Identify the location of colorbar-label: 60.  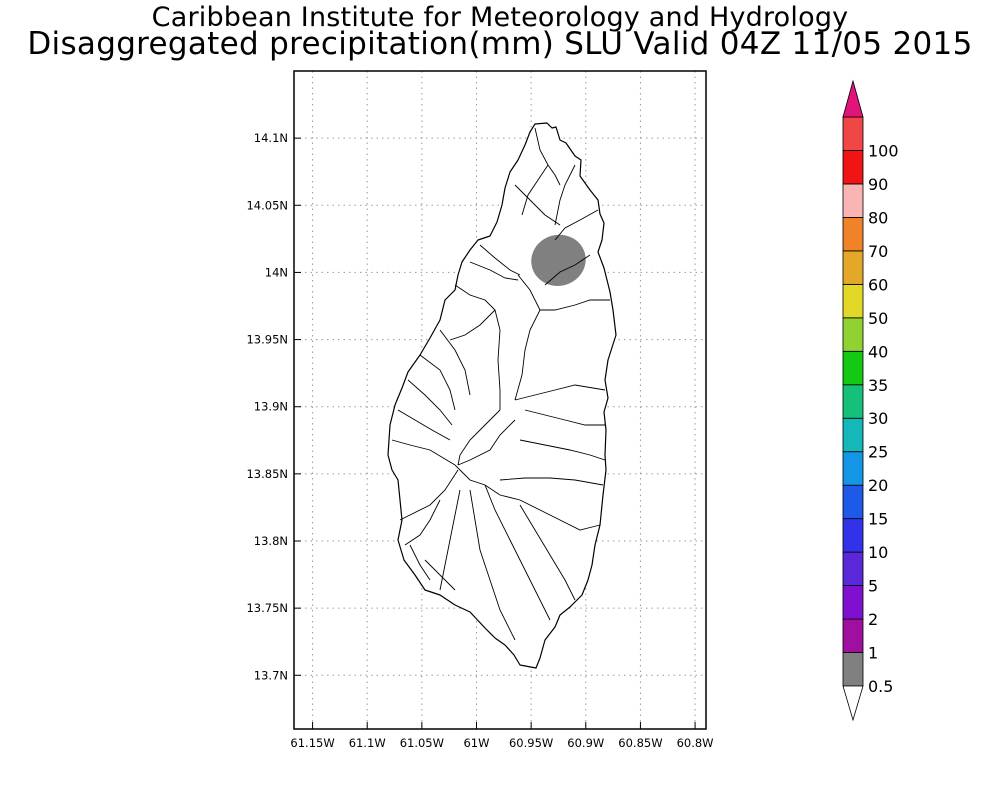
(878, 284).